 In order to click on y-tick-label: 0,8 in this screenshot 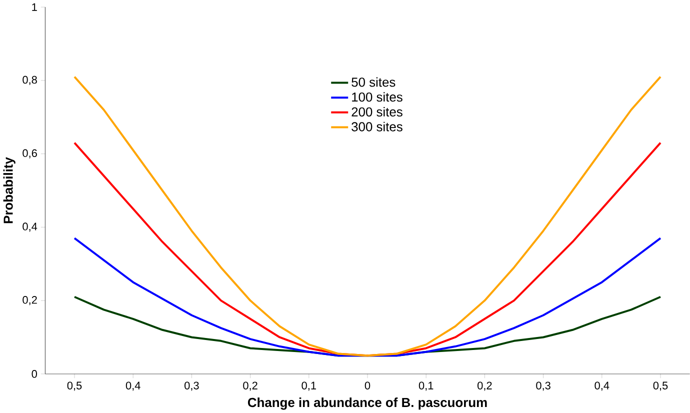, I will do `click(29, 80)`.